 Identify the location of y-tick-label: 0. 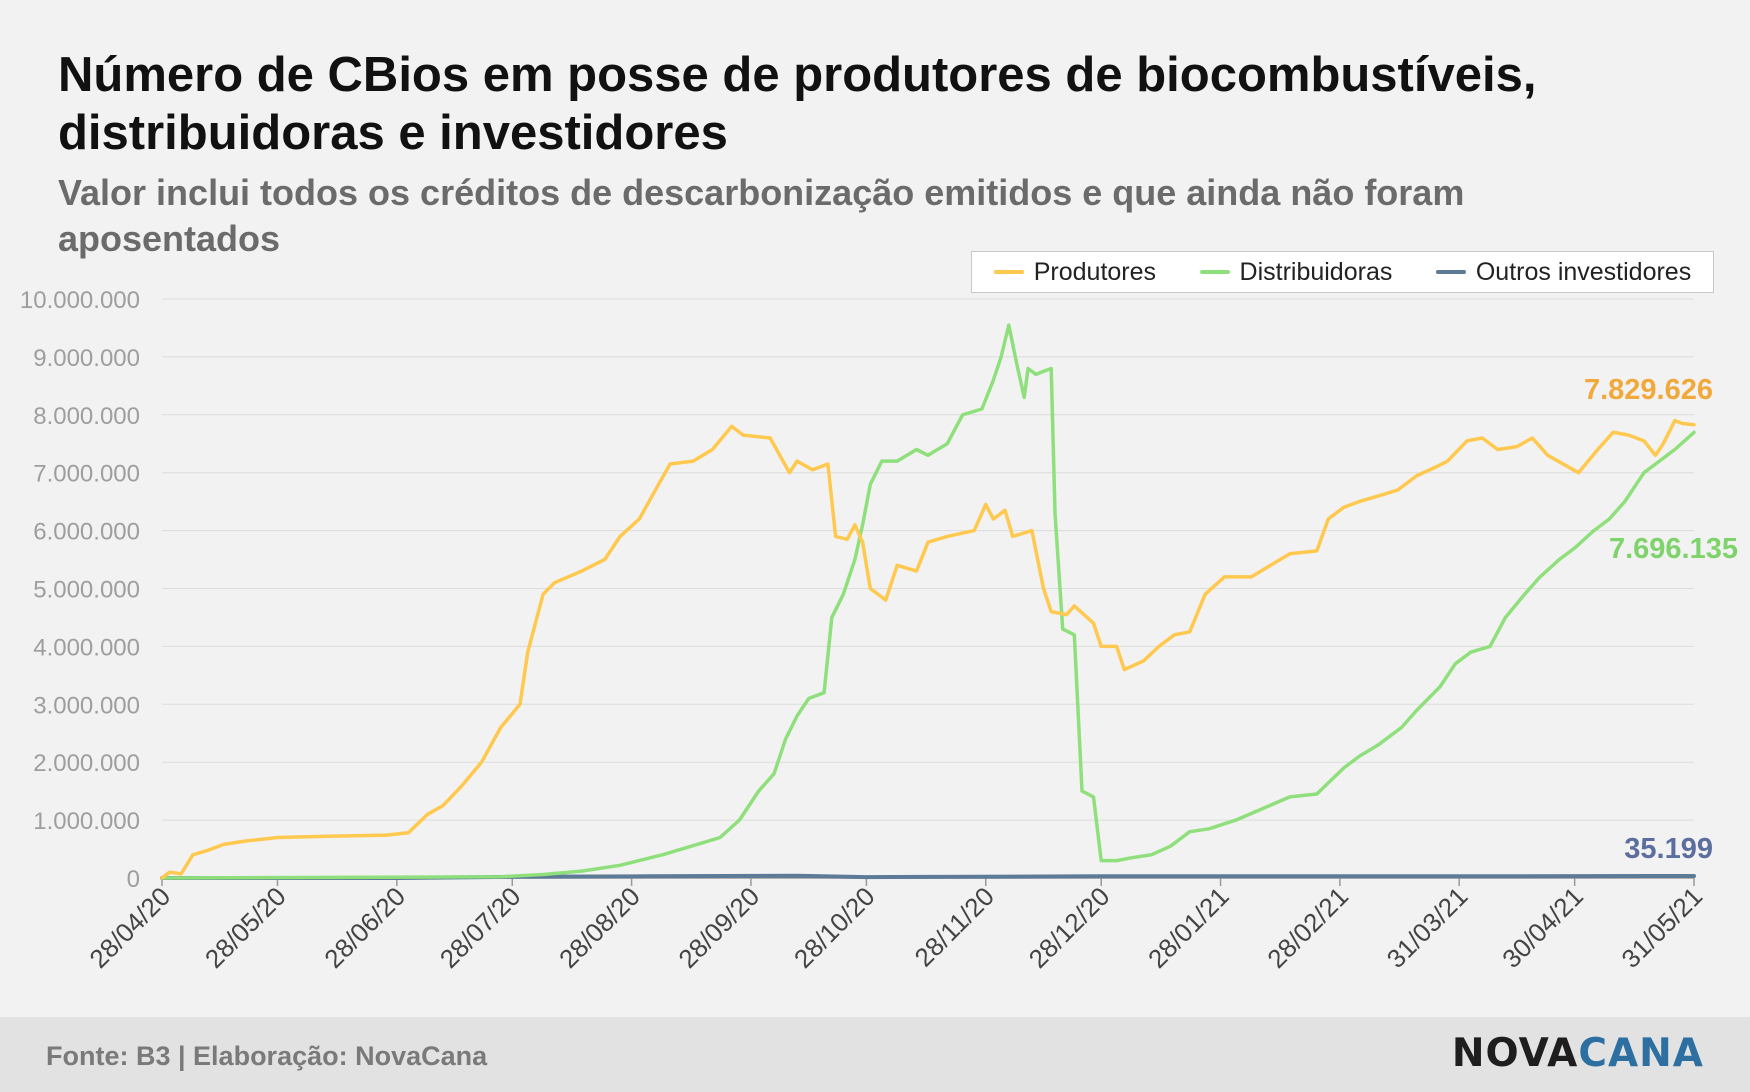
(133, 879).